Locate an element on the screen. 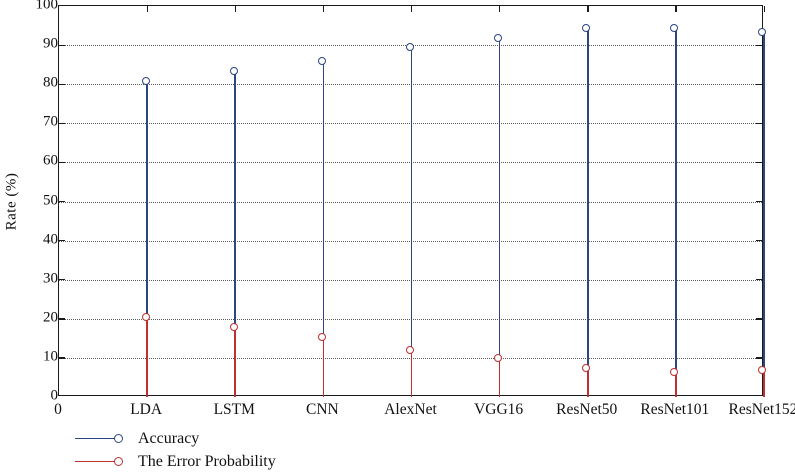 This screenshot has height=475, width=795. y-tick-label-60: 60 is located at coordinates (50, 160).